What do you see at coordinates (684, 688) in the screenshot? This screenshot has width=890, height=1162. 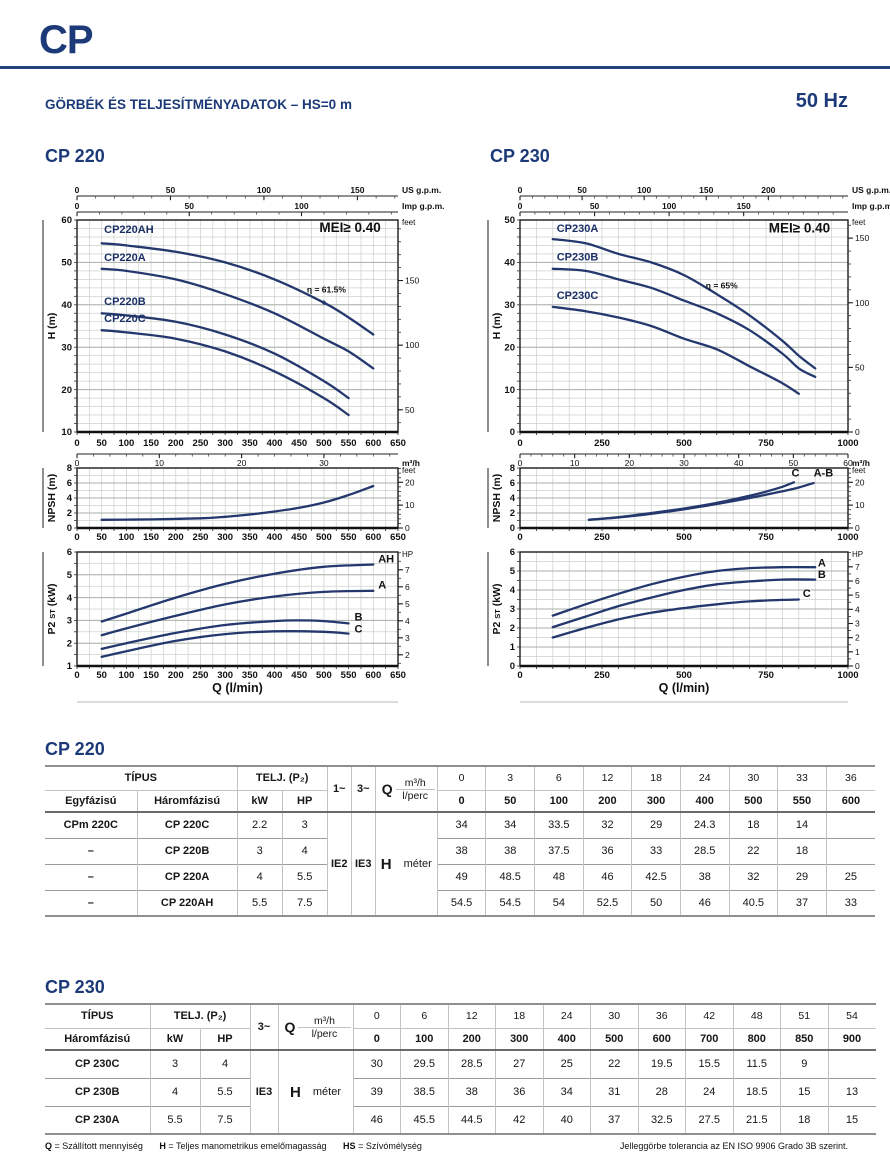 I see `svg-text: Q (l/min)` at bounding box center [684, 688].